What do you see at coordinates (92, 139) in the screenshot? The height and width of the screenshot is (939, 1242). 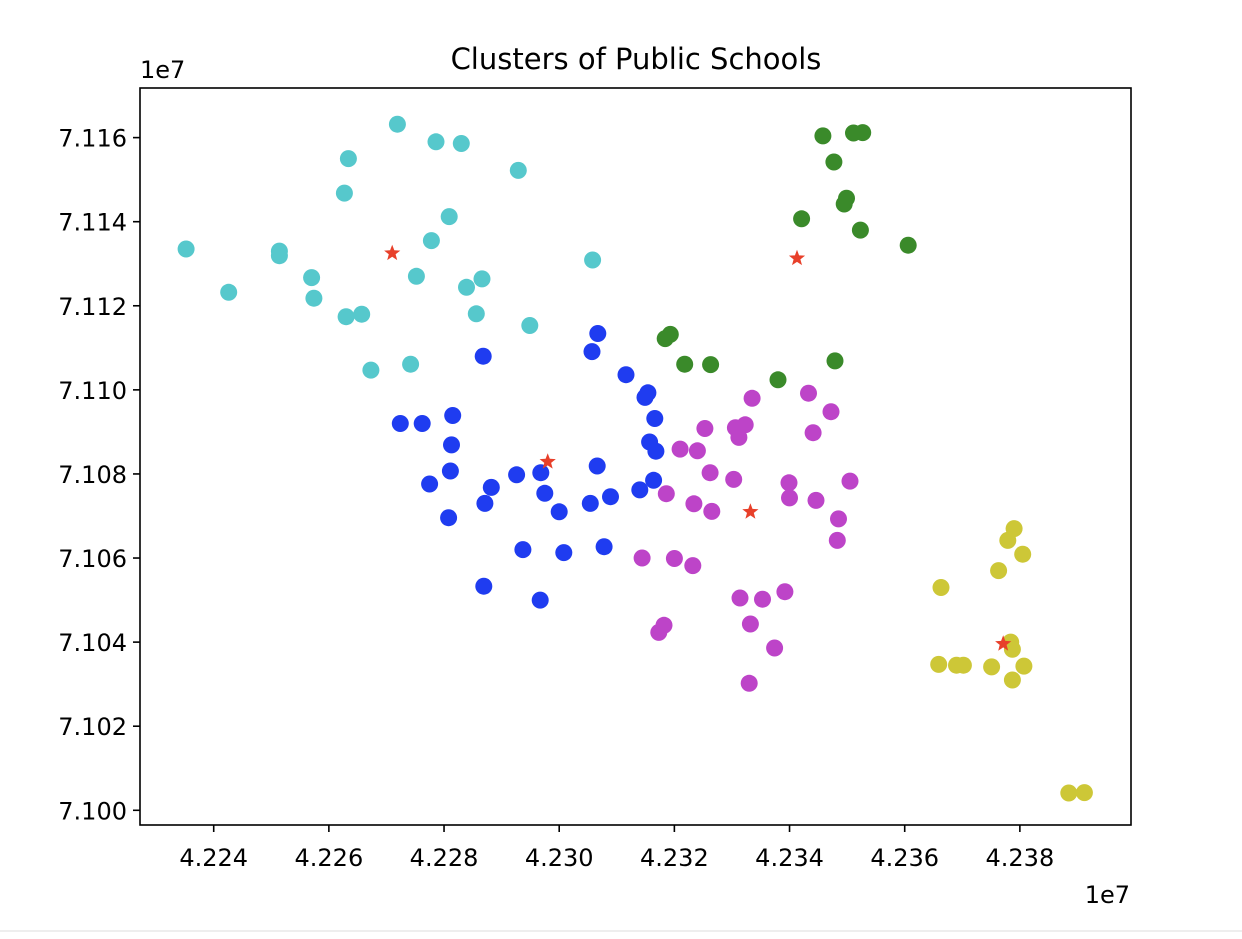 I see `y-tick-label: 7.116` at bounding box center [92, 139].